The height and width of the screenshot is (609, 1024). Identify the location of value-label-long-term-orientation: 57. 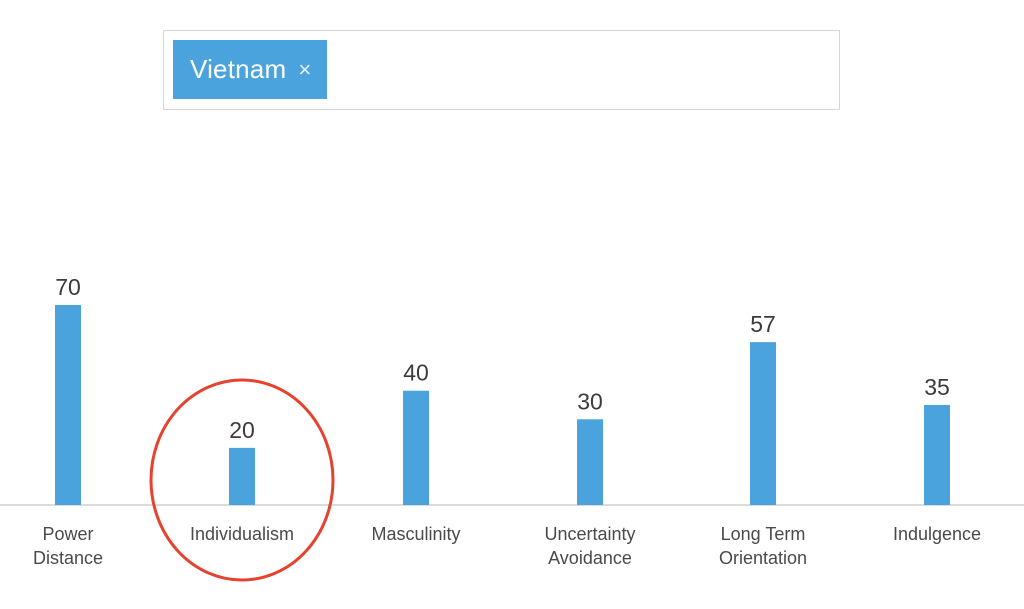
(763, 324).